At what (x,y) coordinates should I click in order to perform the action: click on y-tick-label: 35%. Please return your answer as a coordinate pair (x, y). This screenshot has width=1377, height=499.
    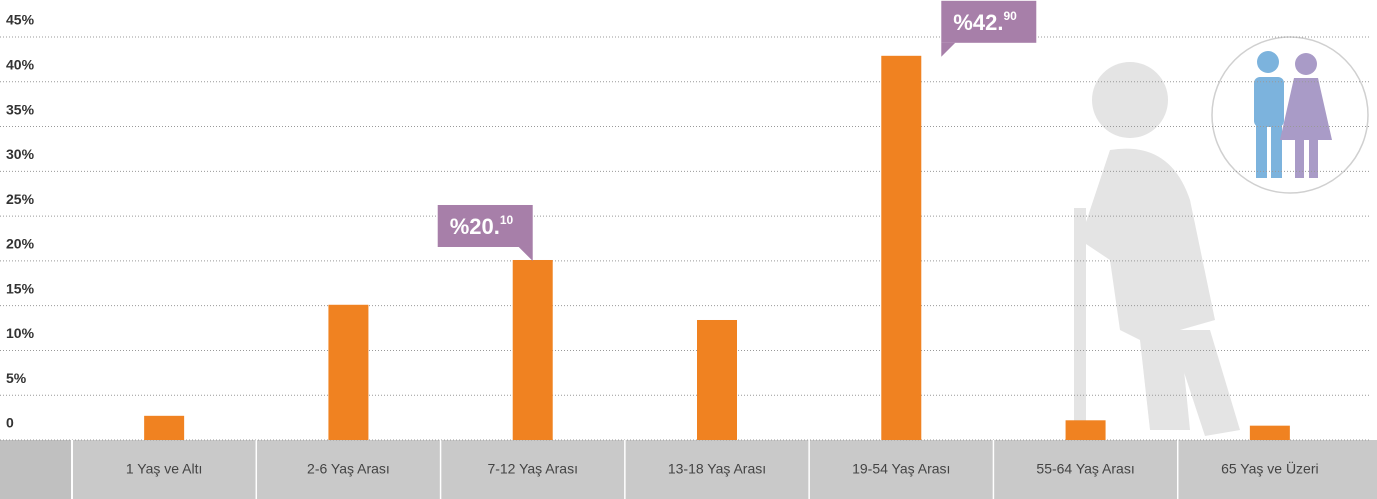
    Looking at the image, I should click on (20, 109).